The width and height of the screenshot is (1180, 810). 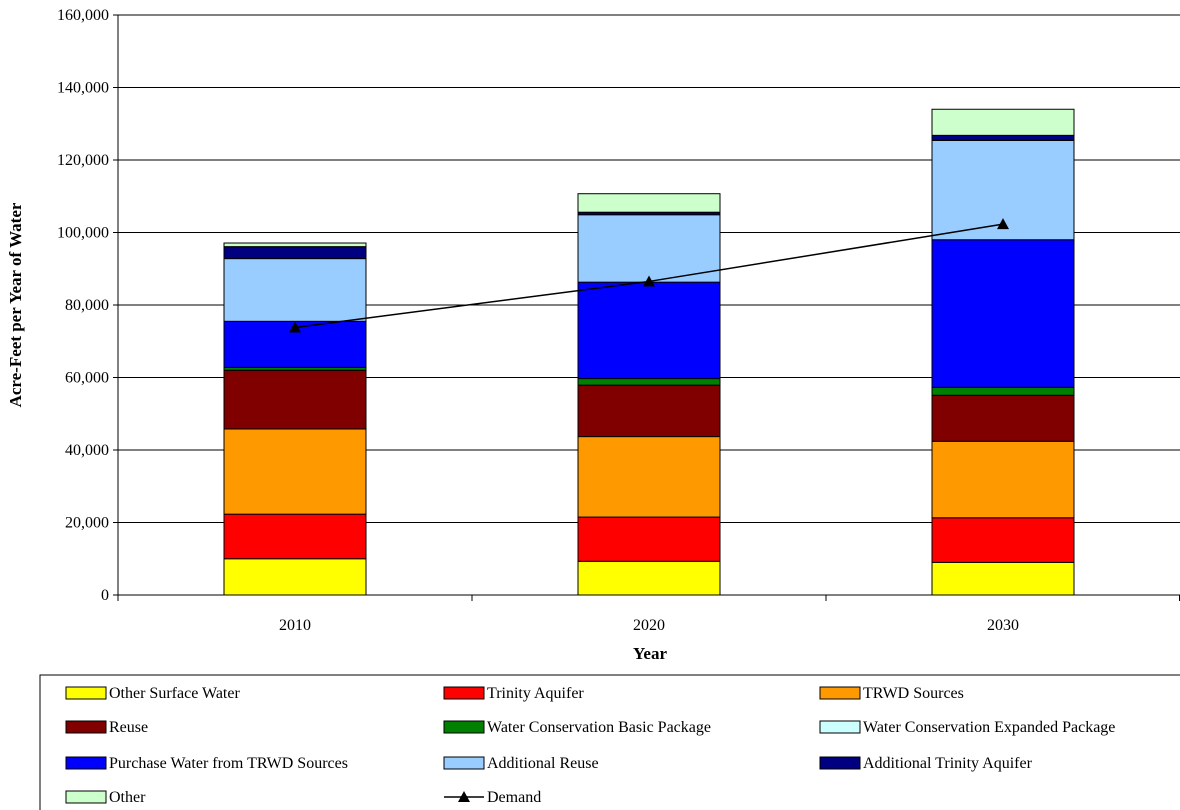 I want to click on legend-label: TRWD Sources, so click(x=913, y=693).